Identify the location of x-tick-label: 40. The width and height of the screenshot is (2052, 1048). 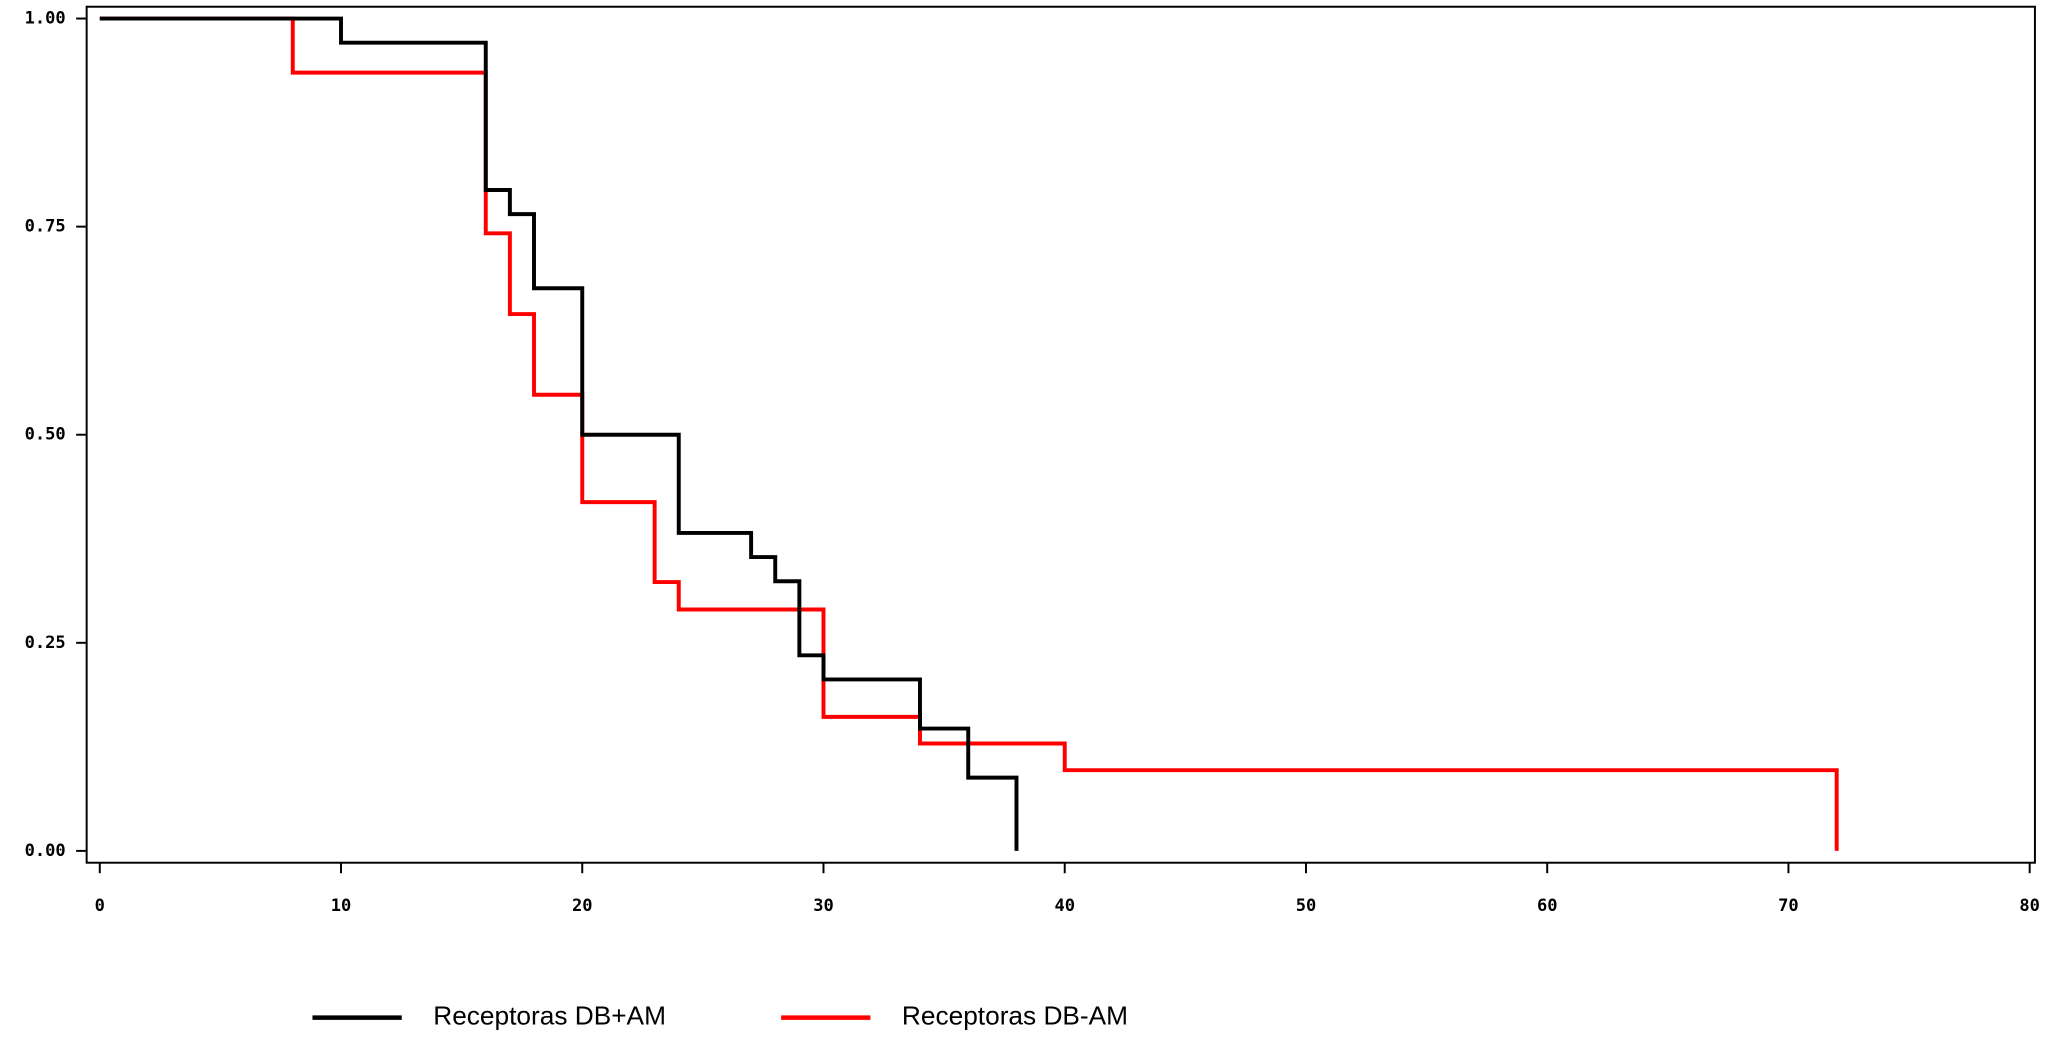
(1064, 906).